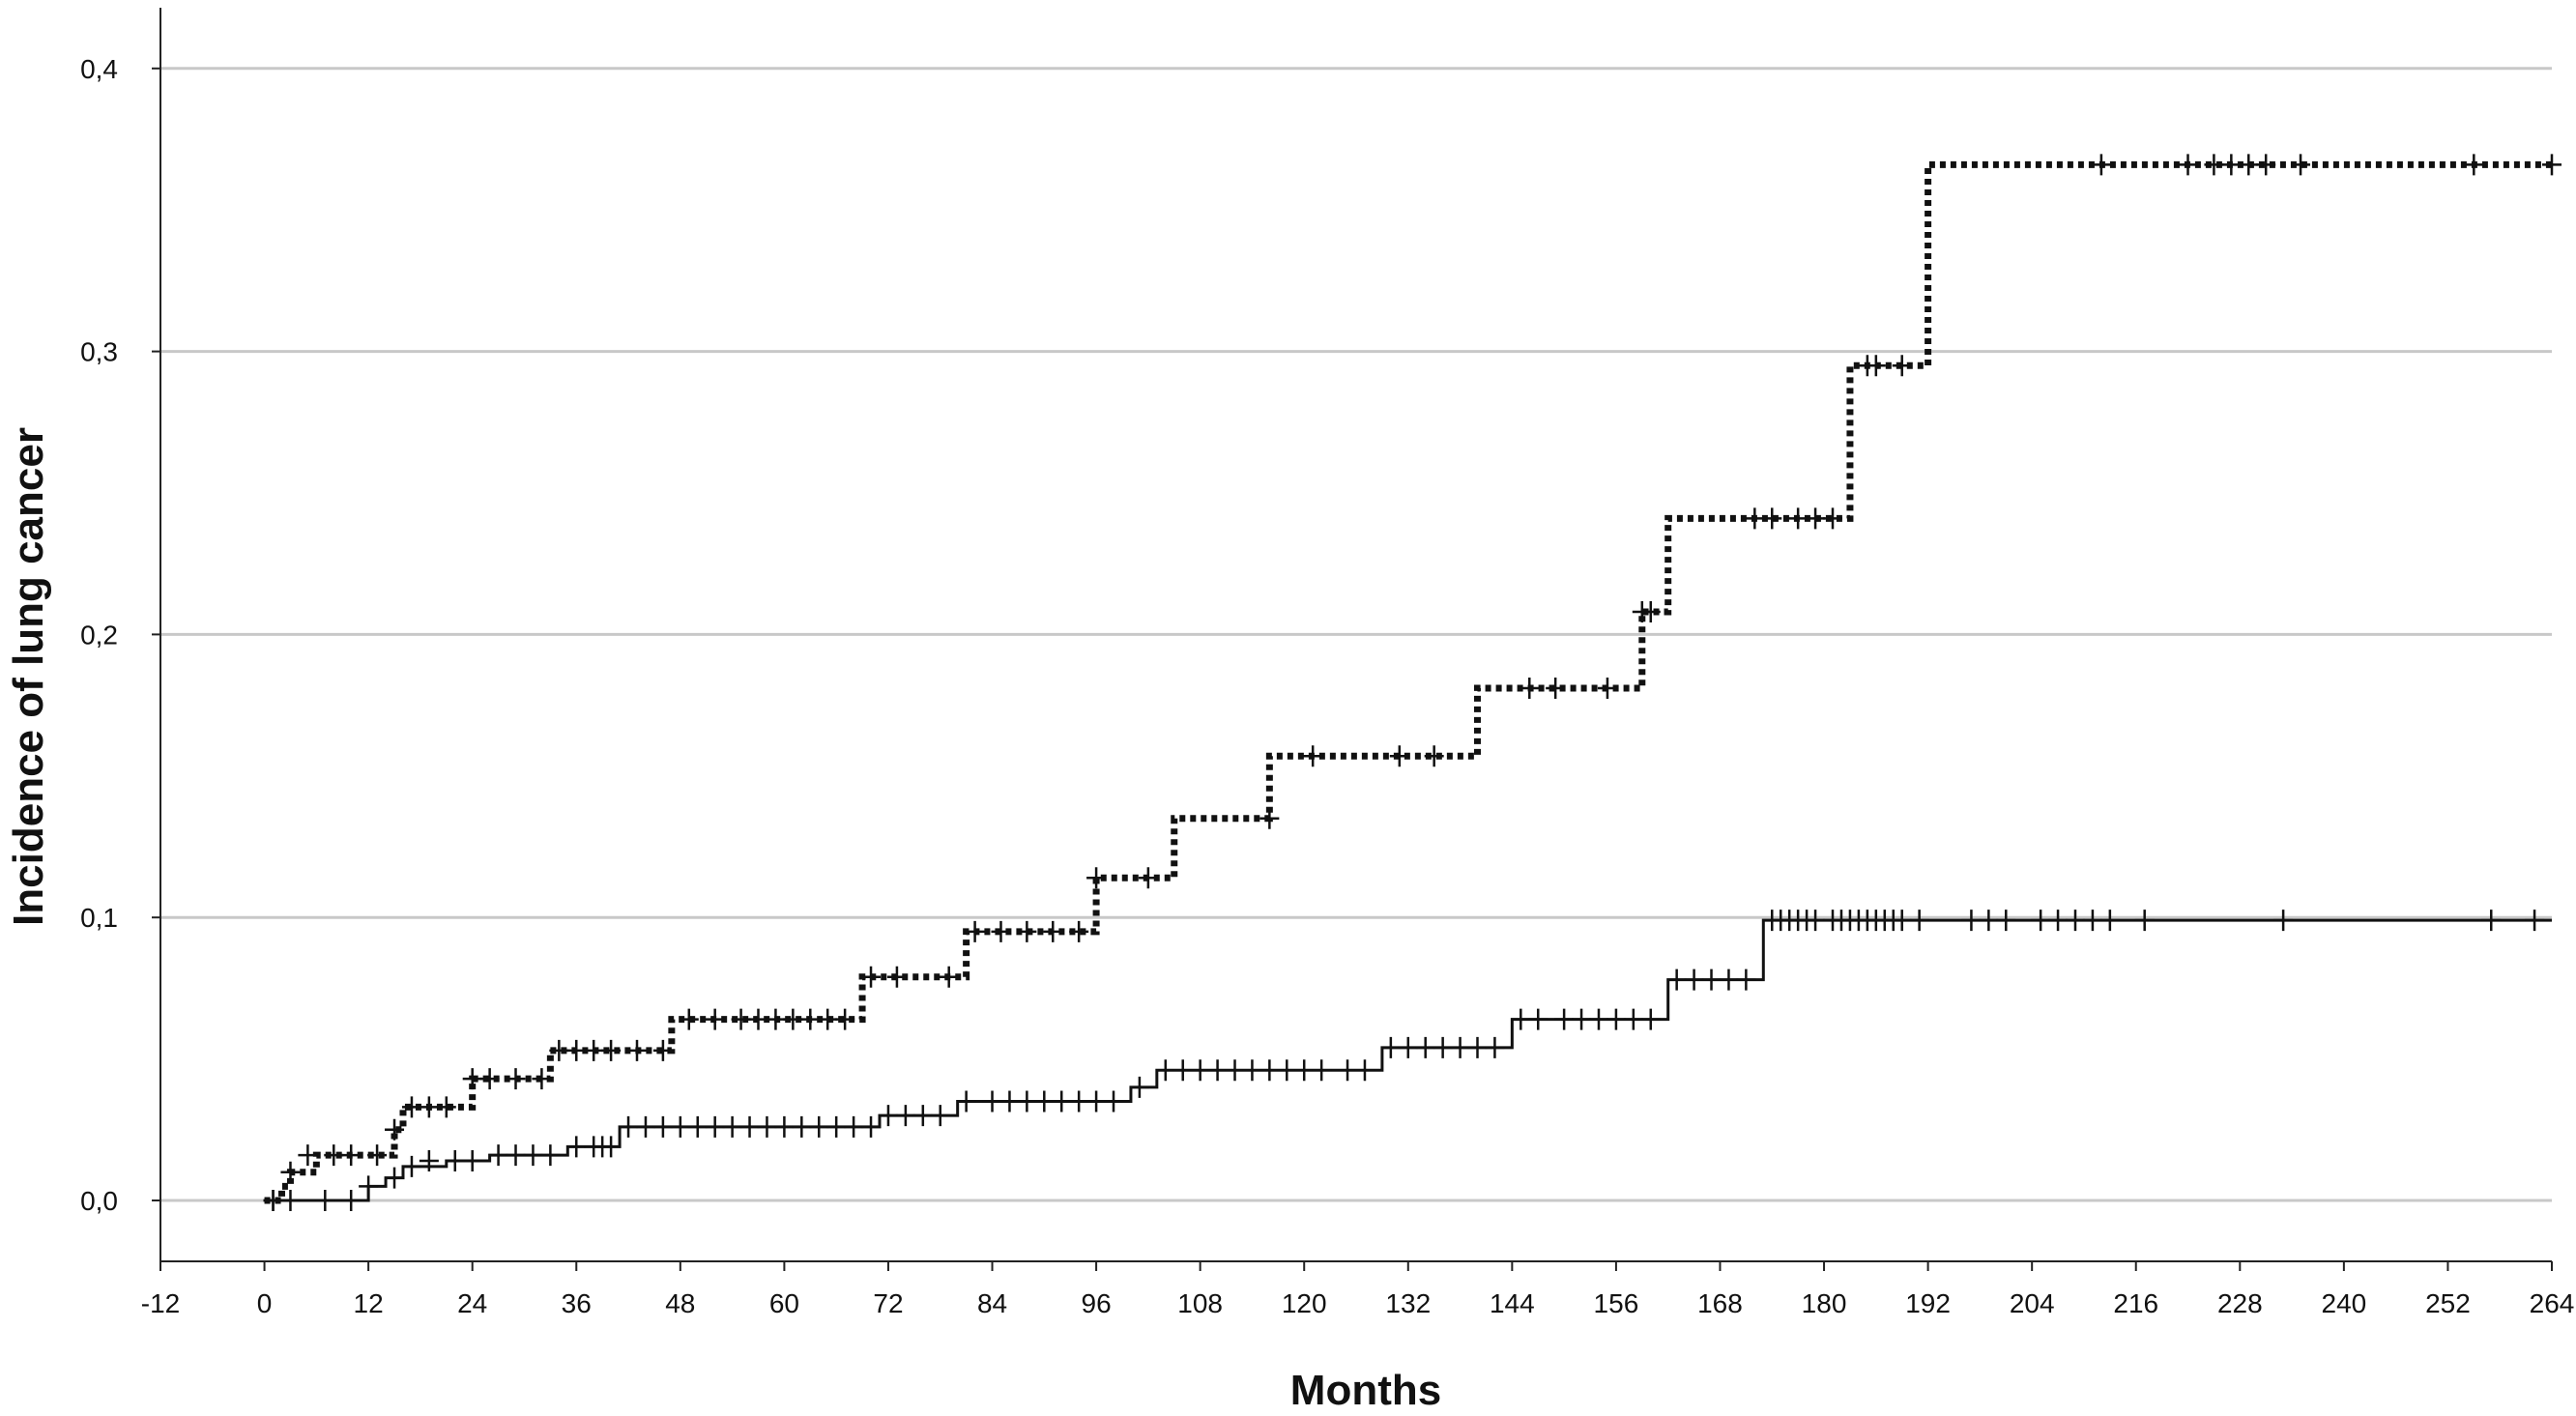 This screenshot has height=1416, width=2576. I want to click on x-tick-label-20: 228, so click(2240, 1303).